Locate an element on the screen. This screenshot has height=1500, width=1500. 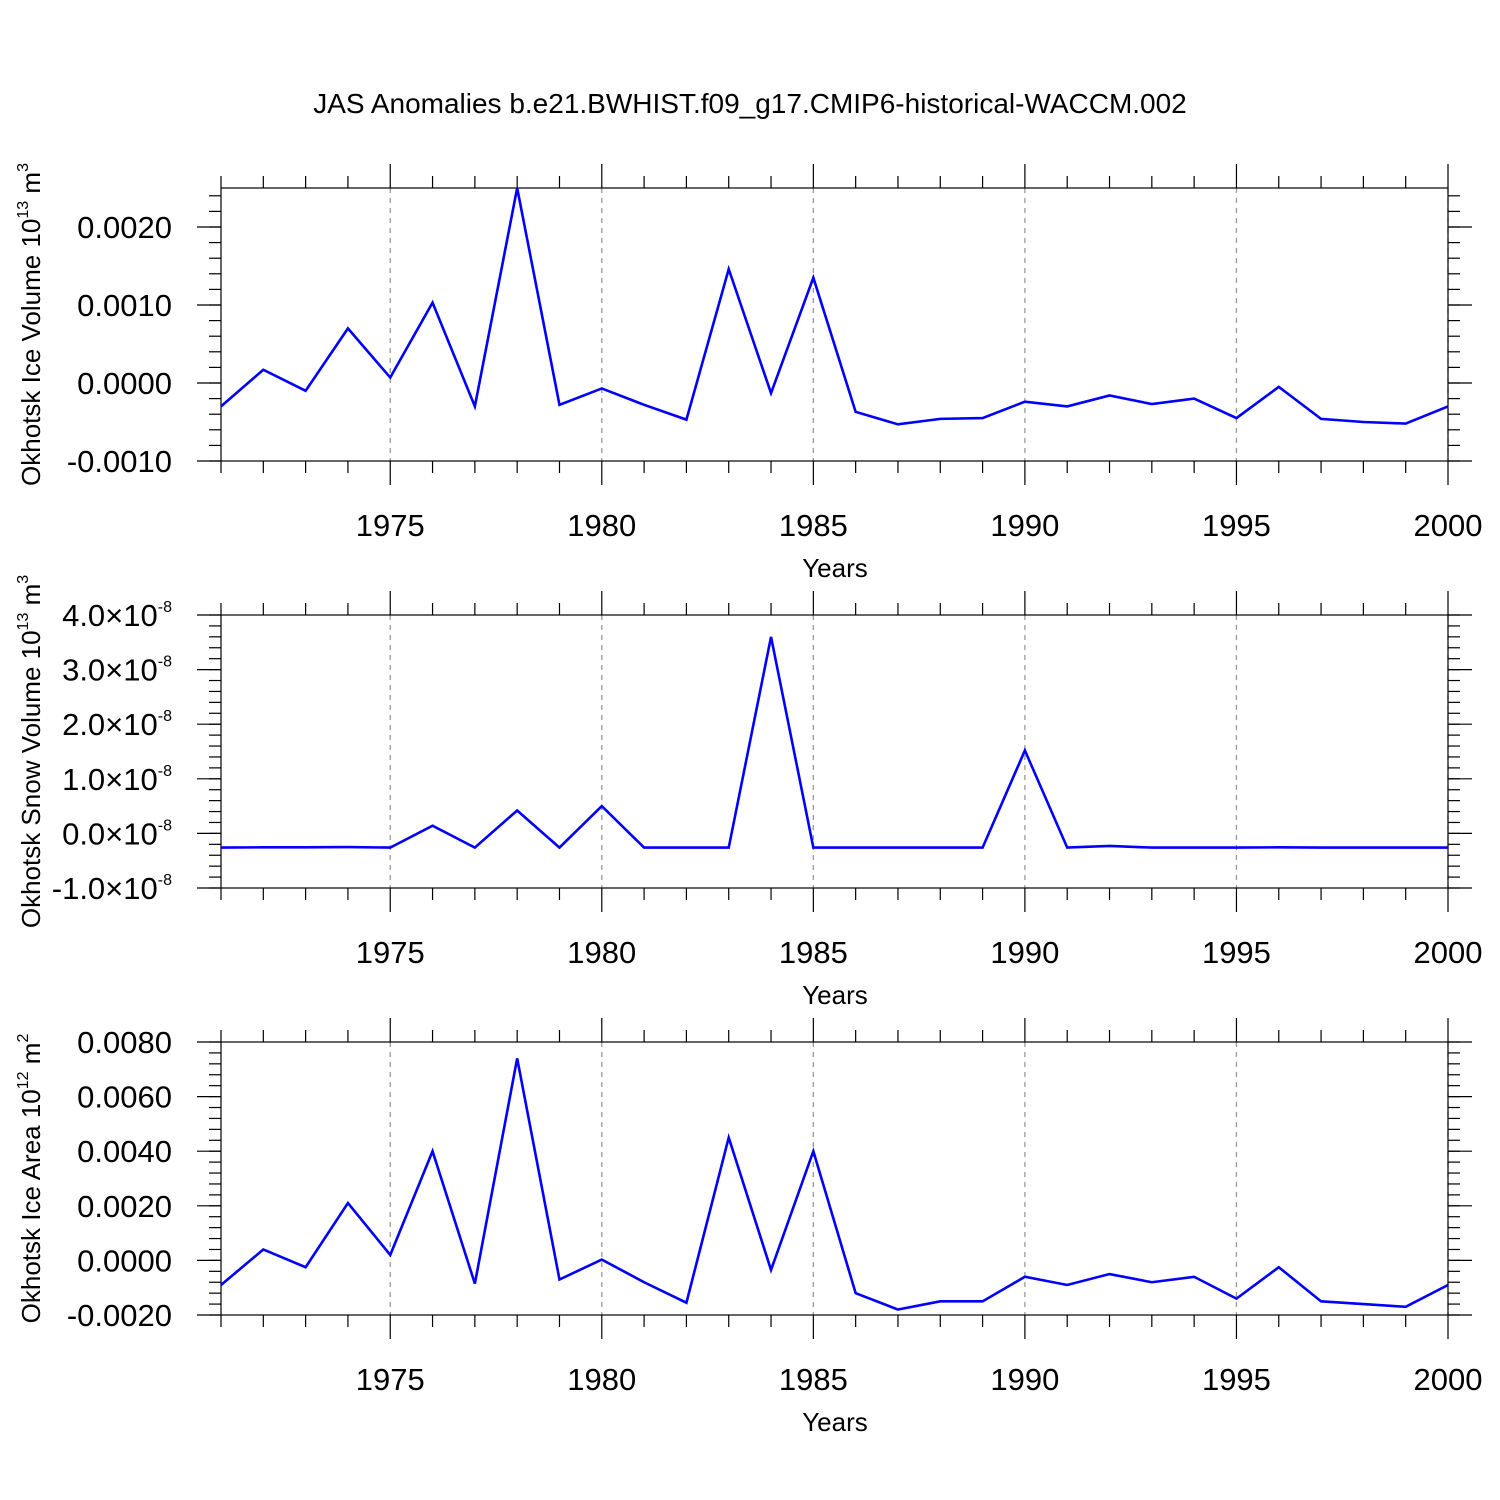
y-tick-label: 1.0×10⁻⁸ is located at coordinates (117, 779).